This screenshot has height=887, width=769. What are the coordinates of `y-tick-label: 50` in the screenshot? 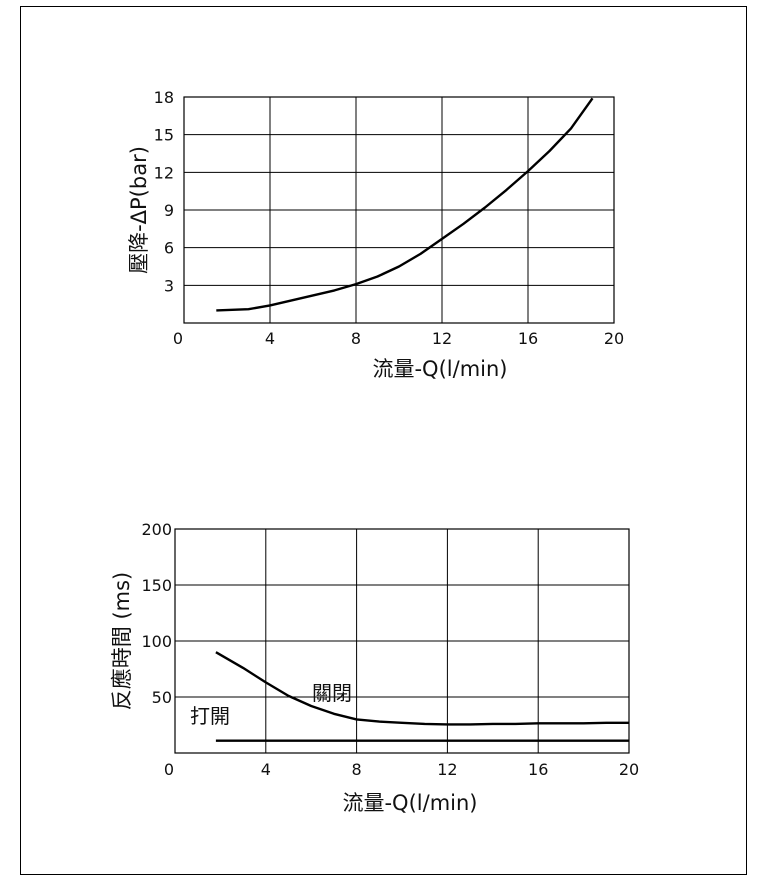 It's located at (162, 697).